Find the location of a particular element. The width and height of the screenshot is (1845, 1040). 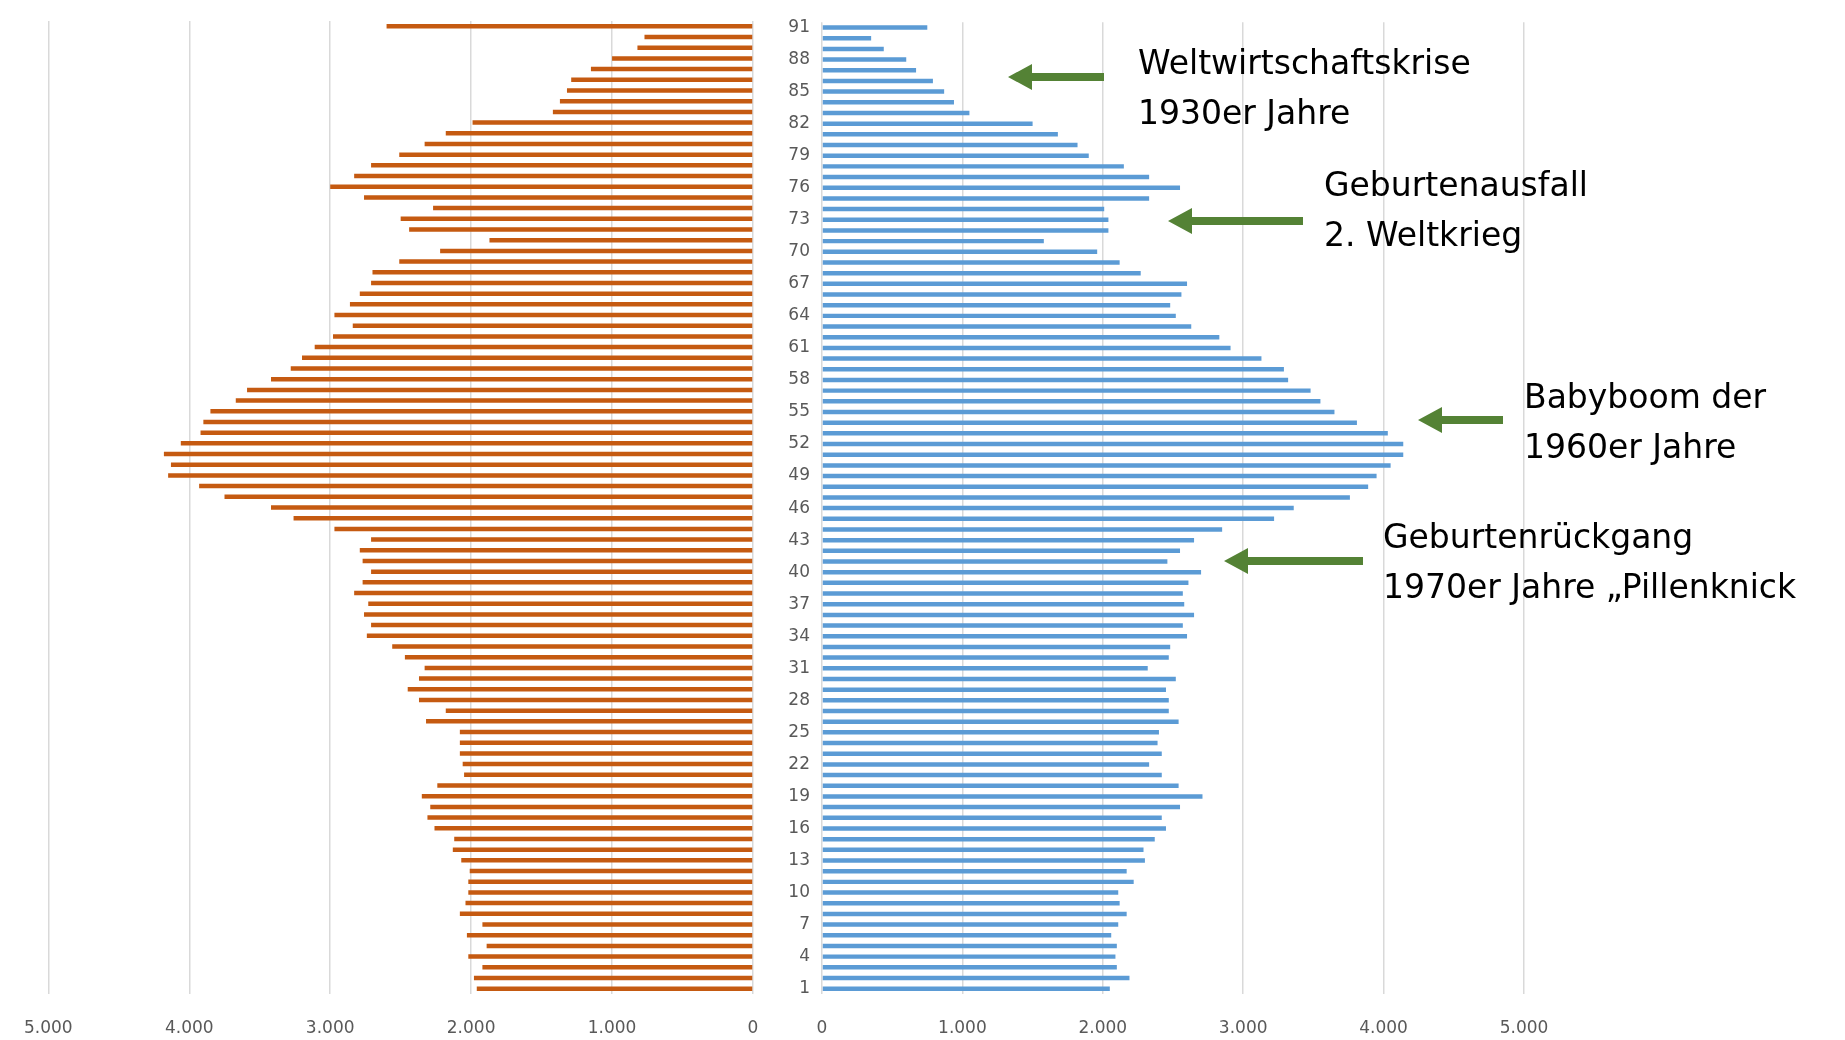

y-tick-label: 52 is located at coordinates (799, 442).